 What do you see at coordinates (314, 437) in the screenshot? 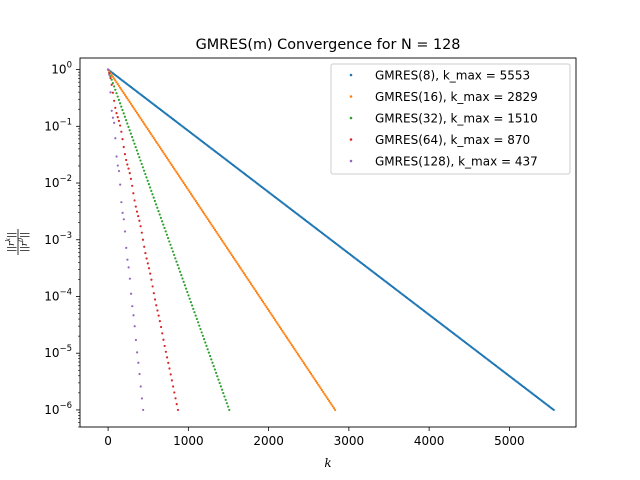
I see `x-axis: 0 1000 2000 3000 4000 5000` at bounding box center [314, 437].